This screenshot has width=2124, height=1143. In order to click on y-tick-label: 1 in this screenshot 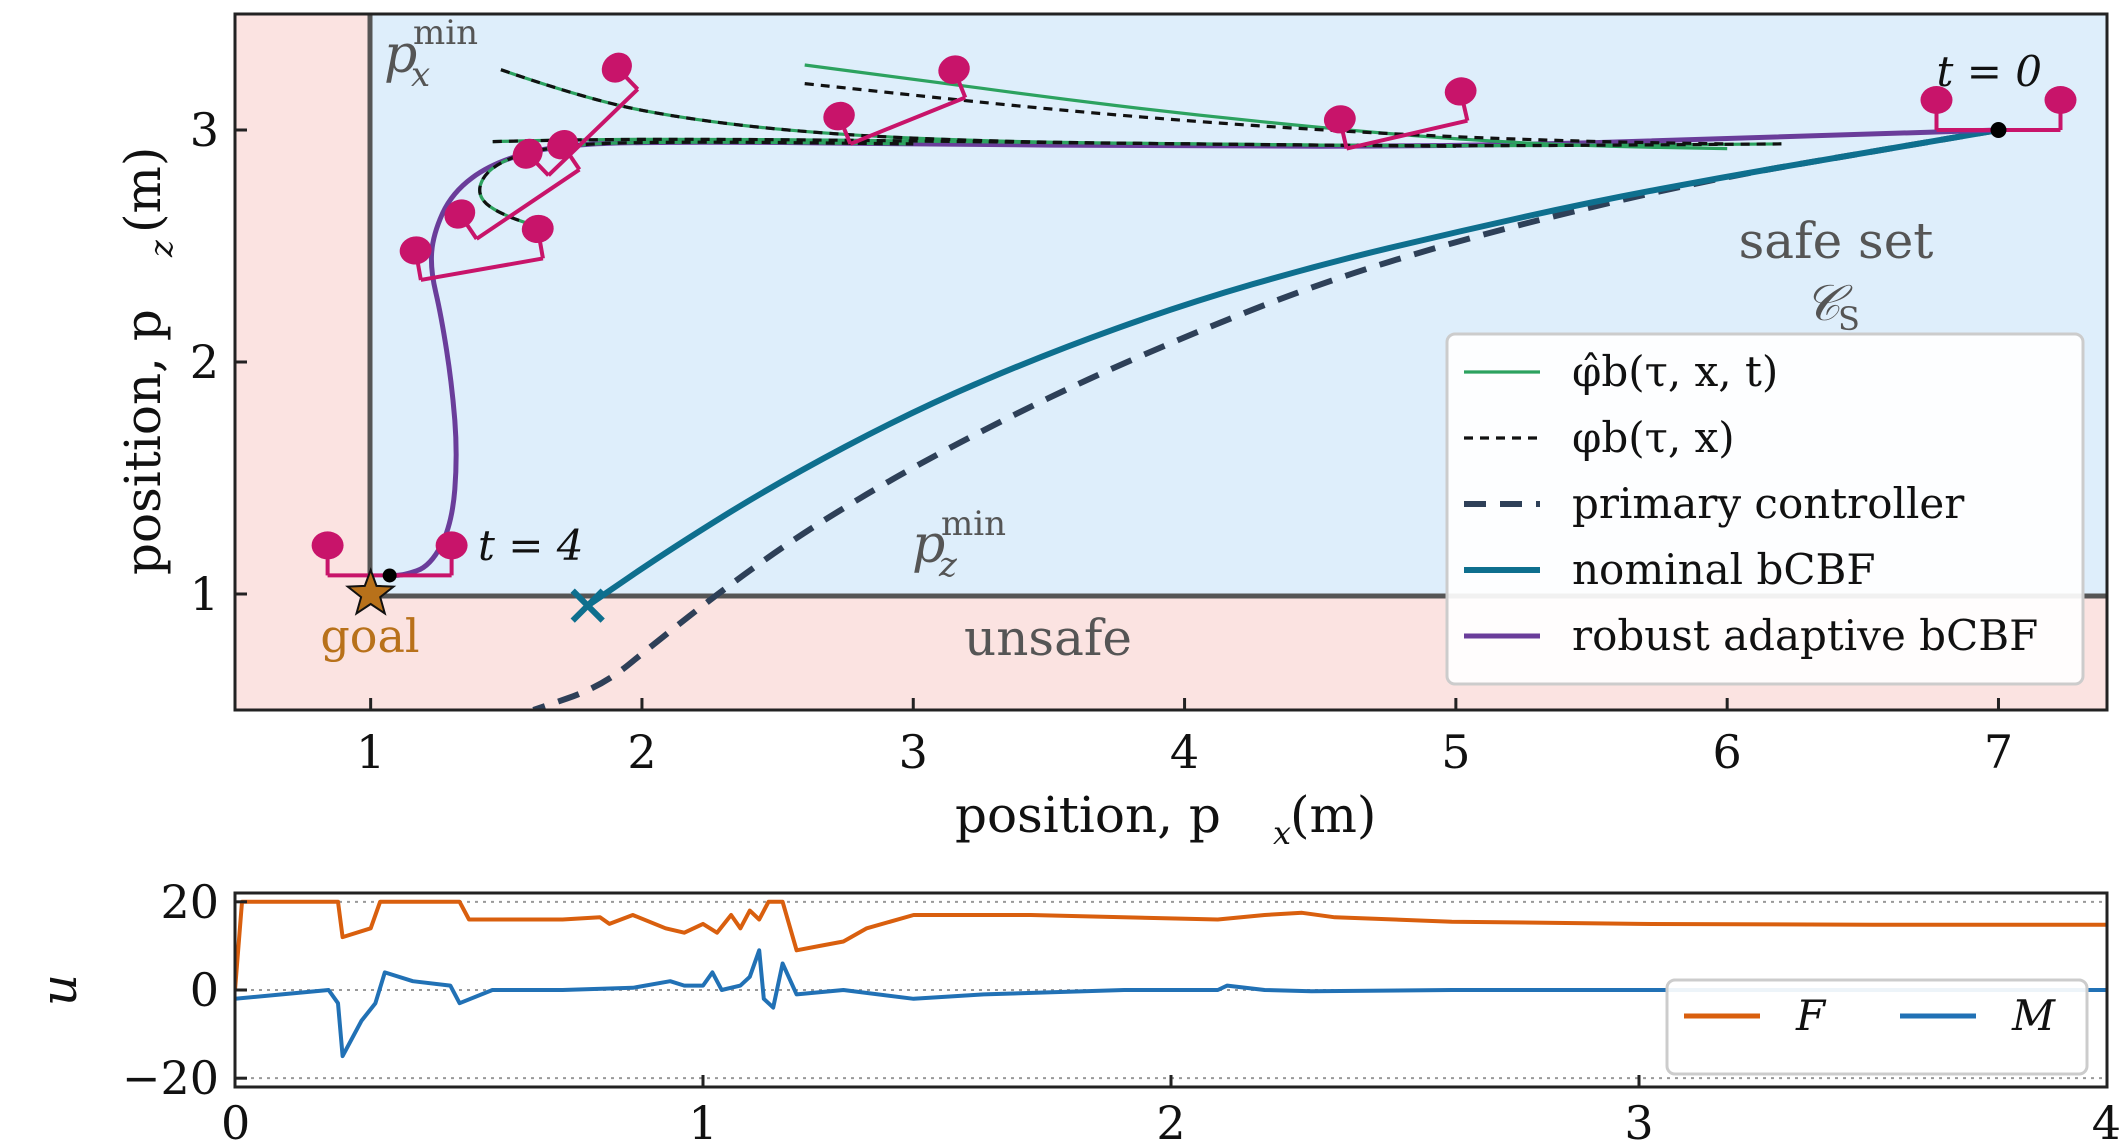, I will do `click(204, 594)`.